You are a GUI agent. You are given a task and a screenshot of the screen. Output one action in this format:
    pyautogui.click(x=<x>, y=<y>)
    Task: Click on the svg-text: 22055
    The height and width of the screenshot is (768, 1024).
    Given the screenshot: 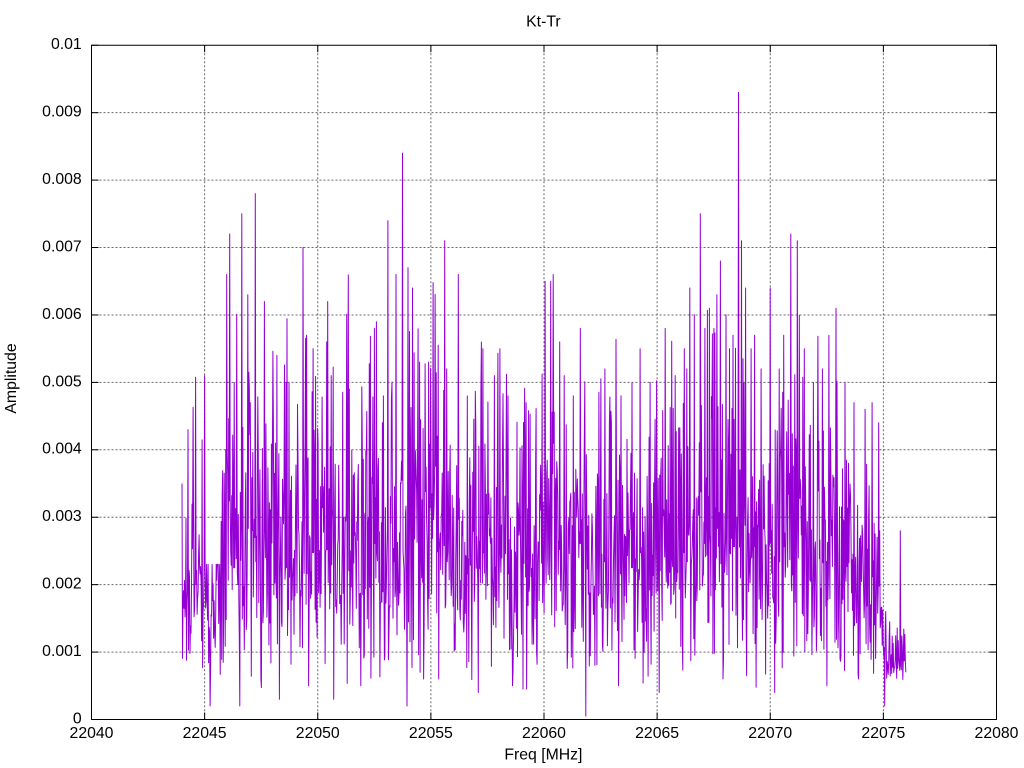 What is the action you would take?
    pyautogui.click(x=431, y=733)
    